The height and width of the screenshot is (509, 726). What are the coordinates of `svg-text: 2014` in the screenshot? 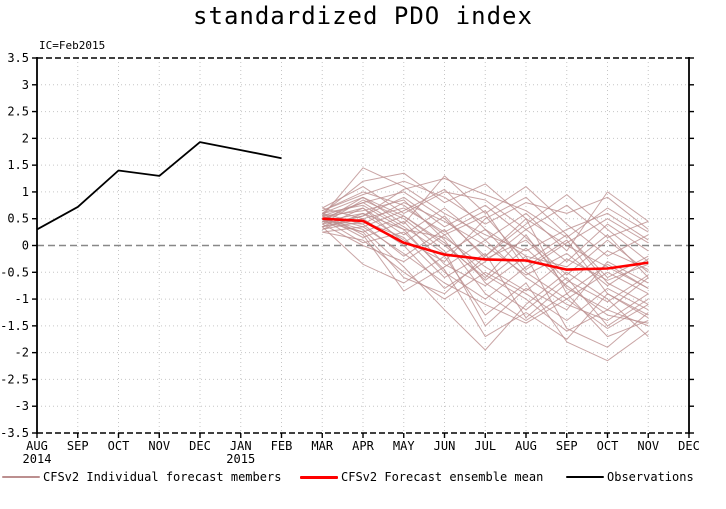 It's located at (37, 459).